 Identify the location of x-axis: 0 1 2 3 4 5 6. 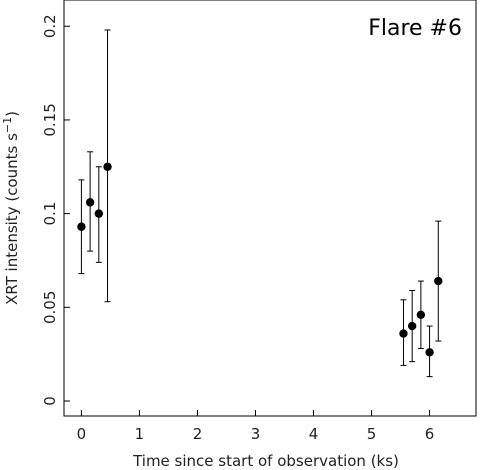
(256, 426).